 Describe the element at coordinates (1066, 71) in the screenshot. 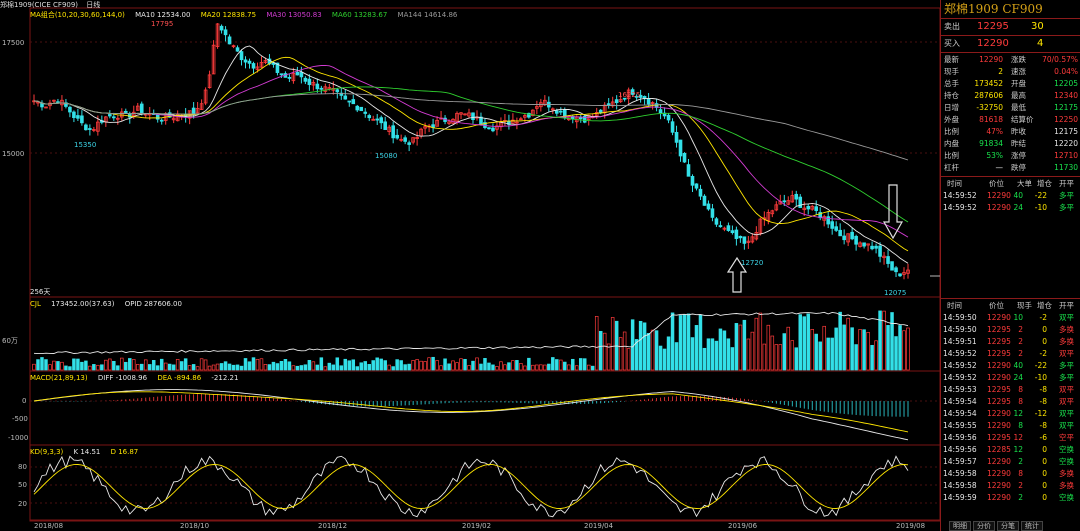

I see `stat-value: 0.04%` at that location.